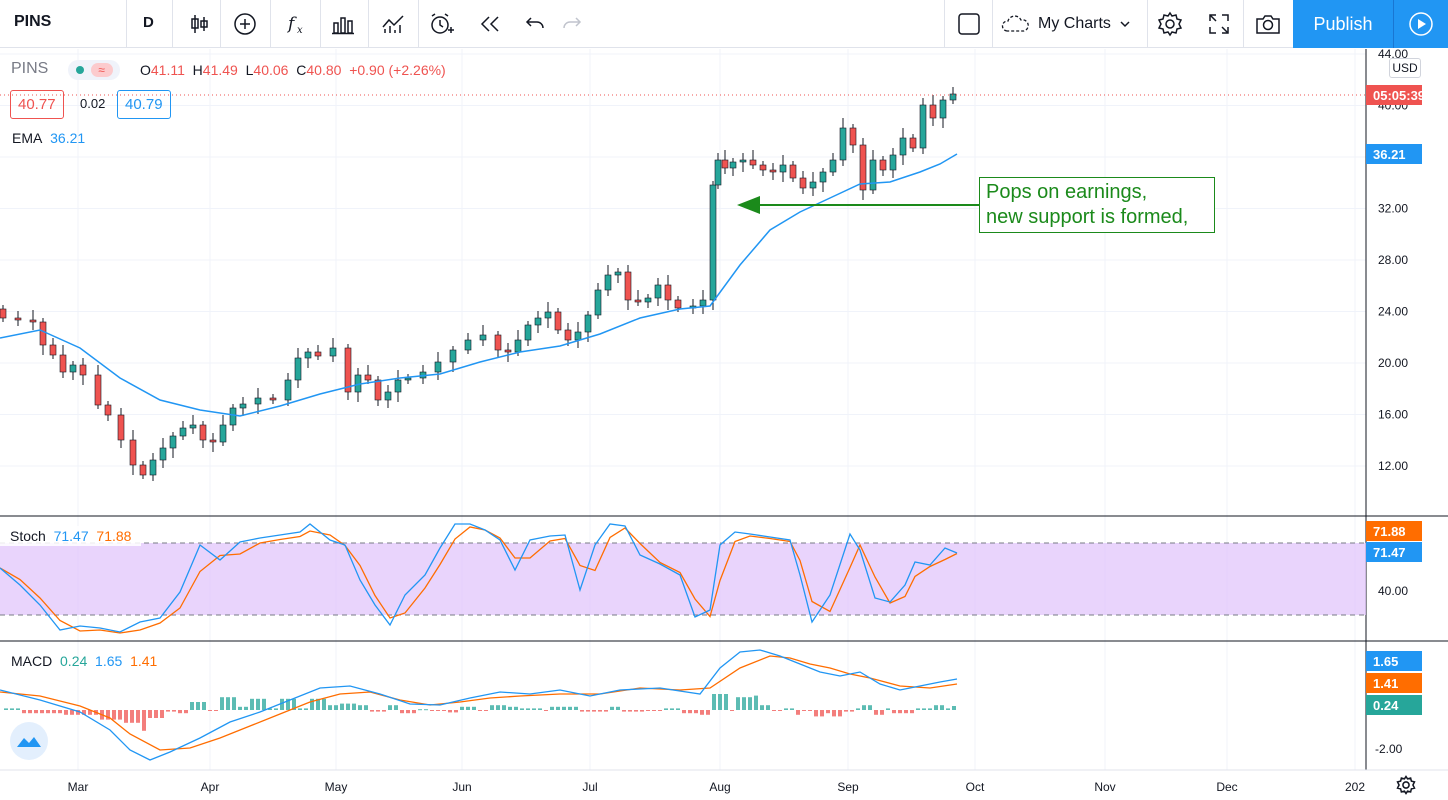 The width and height of the screenshot is (1448, 800). What do you see at coordinates (30, 68) in the screenshot?
I see `legend-symbol: PINS` at bounding box center [30, 68].